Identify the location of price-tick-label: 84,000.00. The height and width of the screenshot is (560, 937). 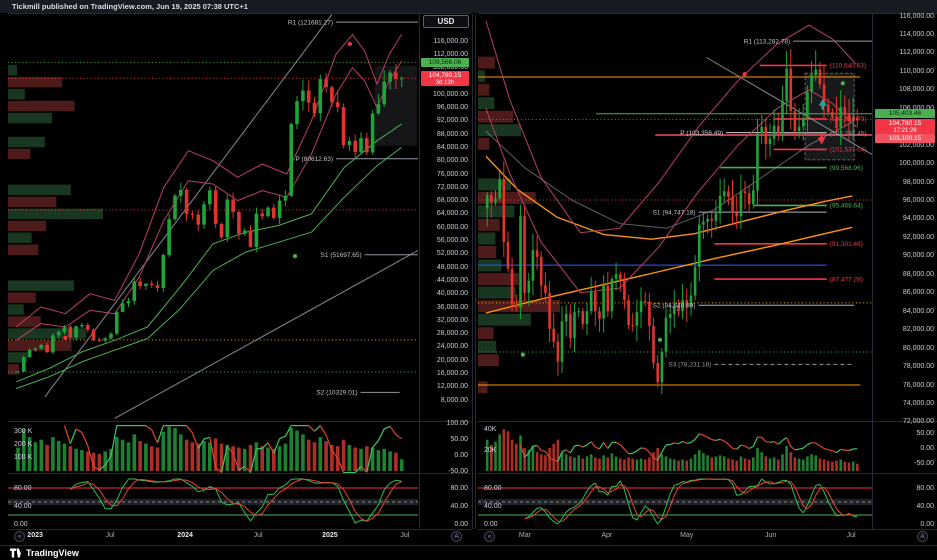
(918, 311).